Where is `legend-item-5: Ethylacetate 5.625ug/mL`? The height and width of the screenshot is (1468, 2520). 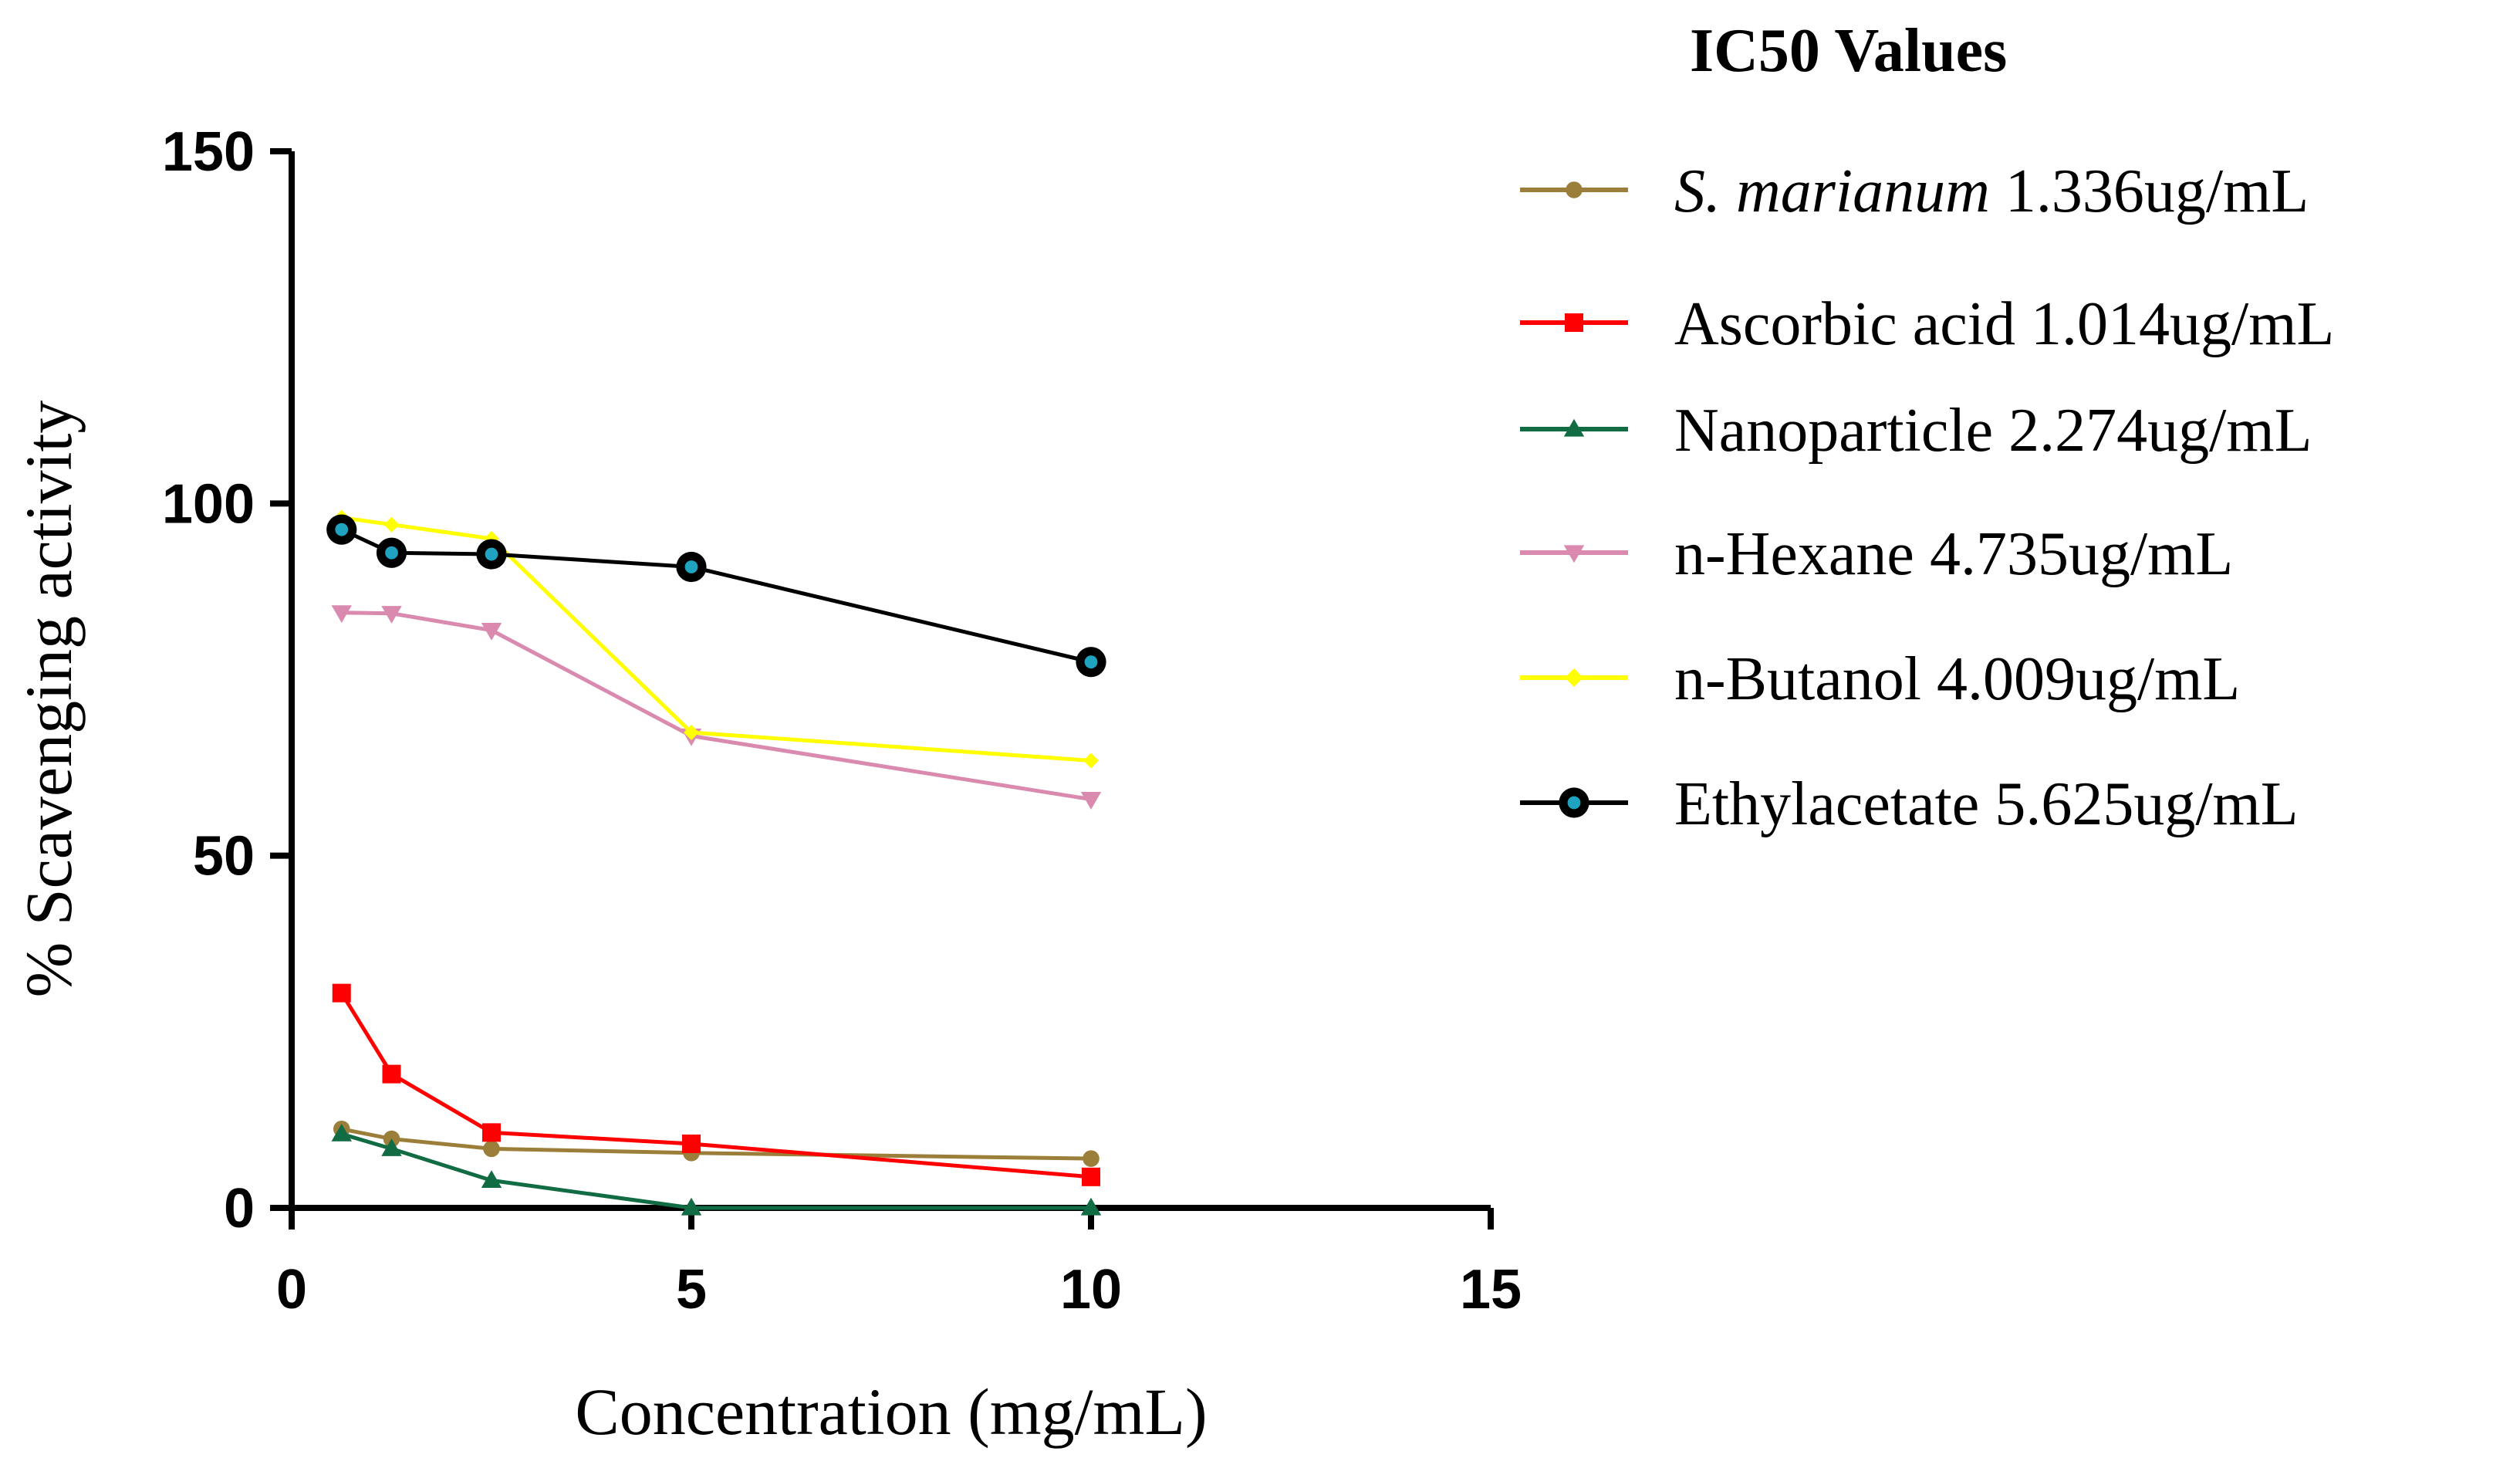
legend-item-5: Ethylacetate 5.625ug/mL is located at coordinates (1910, 804).